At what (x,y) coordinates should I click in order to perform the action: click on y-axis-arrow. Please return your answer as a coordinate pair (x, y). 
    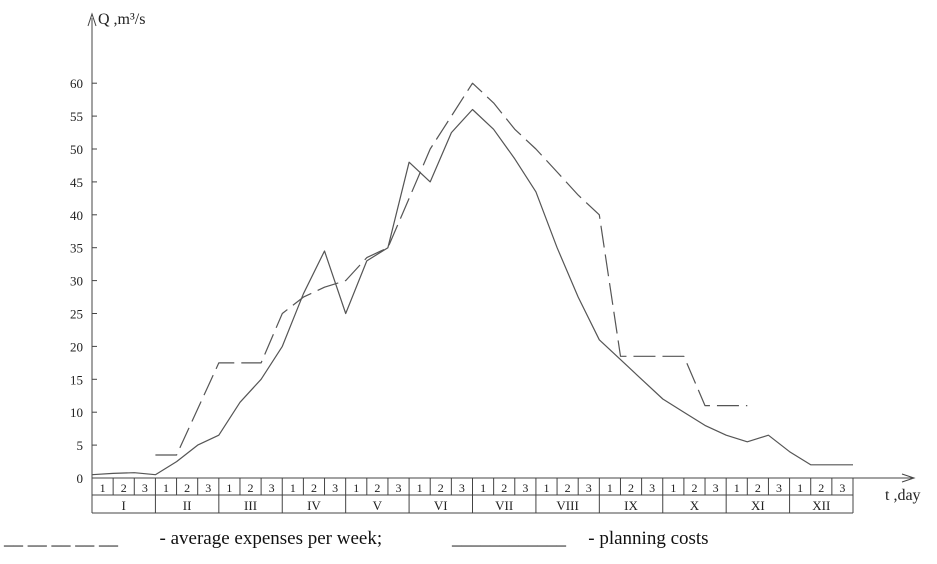
    Looking at the image, I should click on (92, 19).